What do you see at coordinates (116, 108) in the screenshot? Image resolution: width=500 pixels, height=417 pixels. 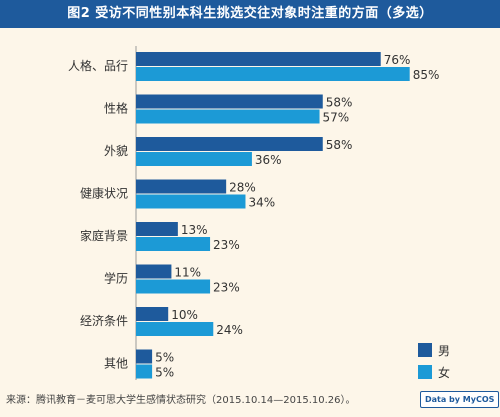 I see `category-label: 性格` at bounding box center [116, 108].